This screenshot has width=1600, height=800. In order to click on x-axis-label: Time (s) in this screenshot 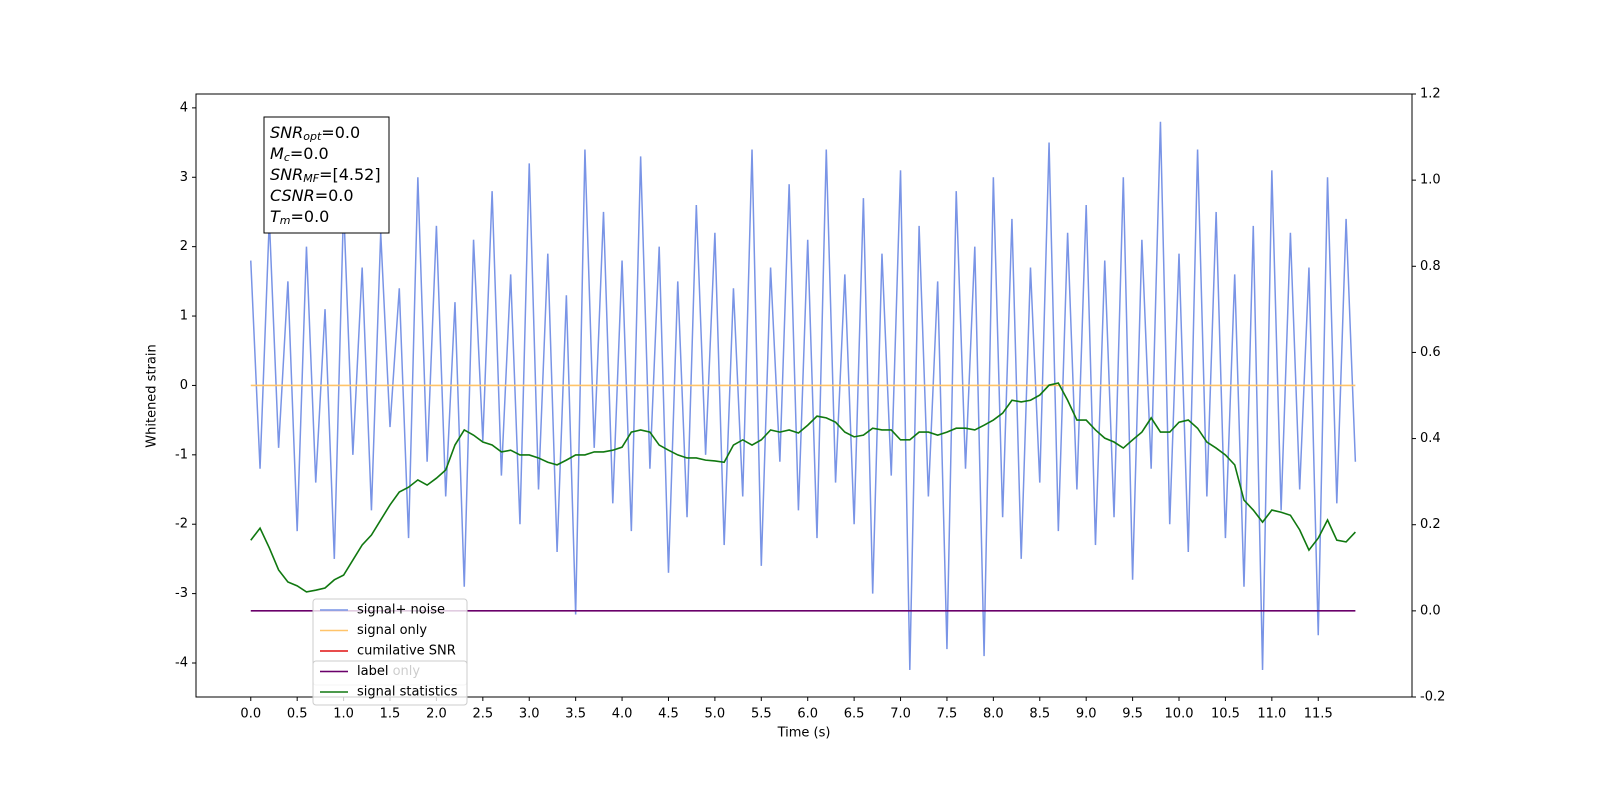, I will do `click(804, 733)`.